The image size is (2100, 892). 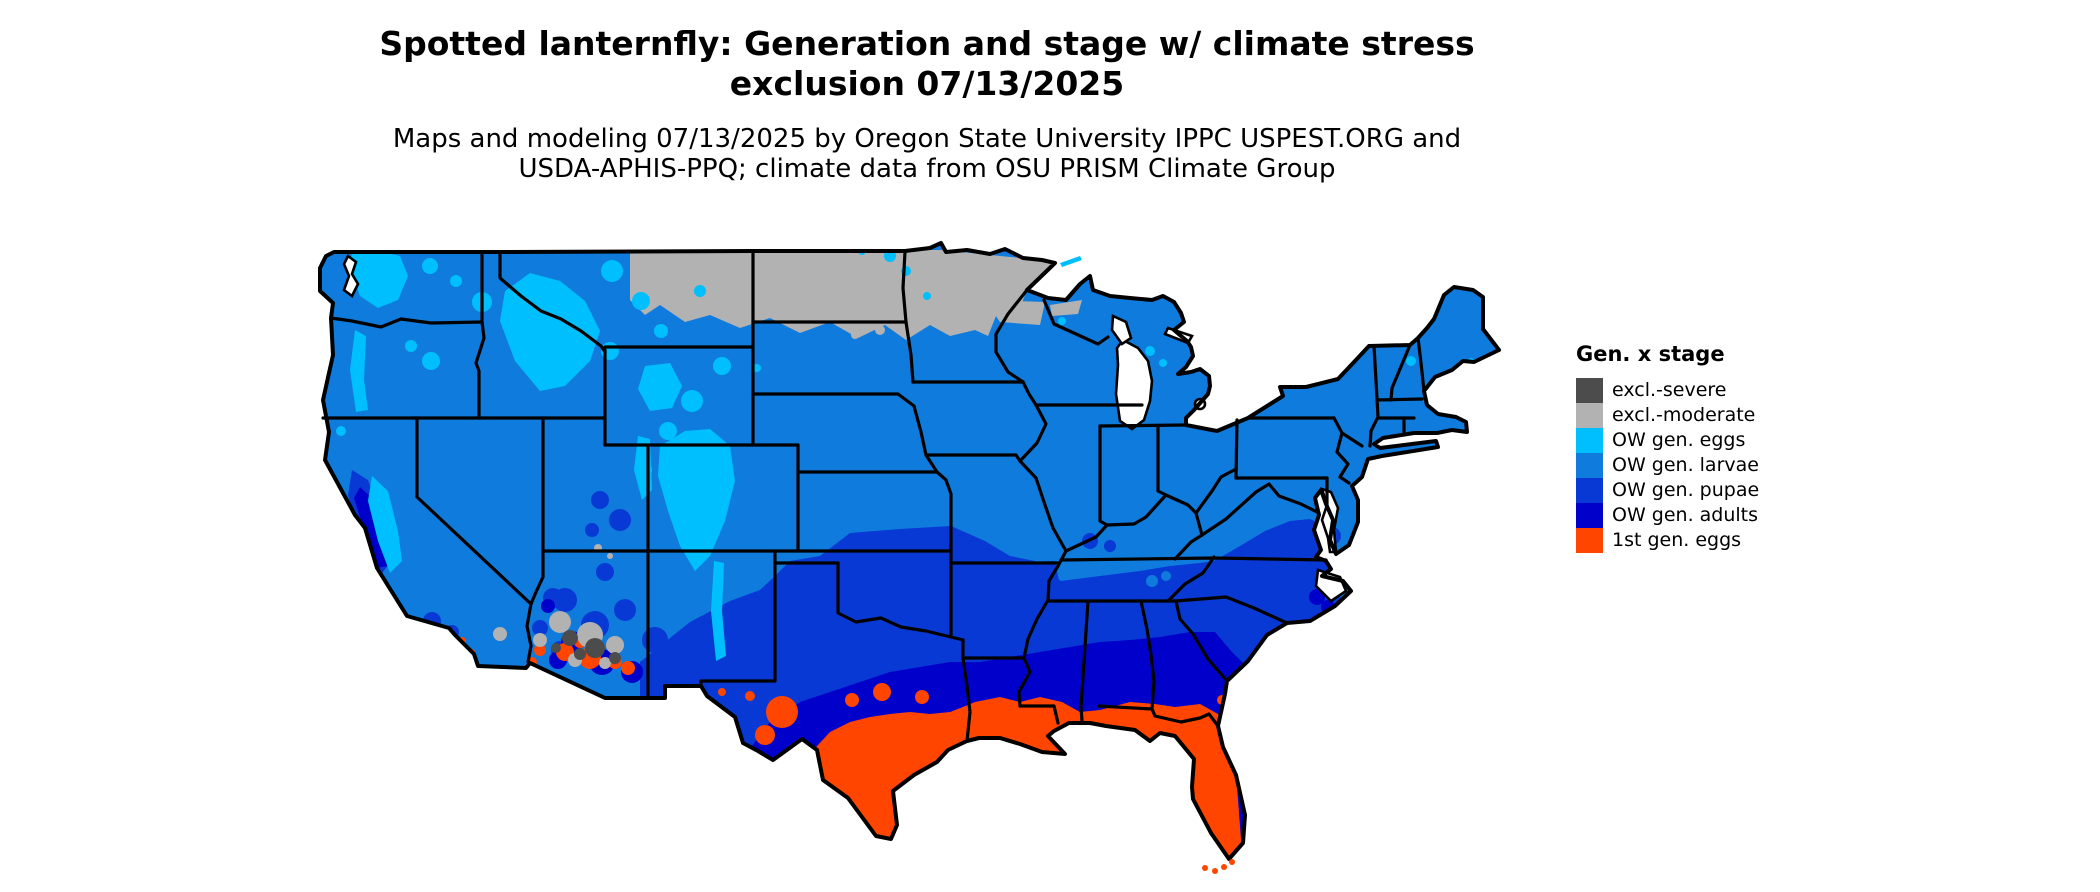 I want to click on legend-item: OW gen. pupae, so click(x=1667, y=490).